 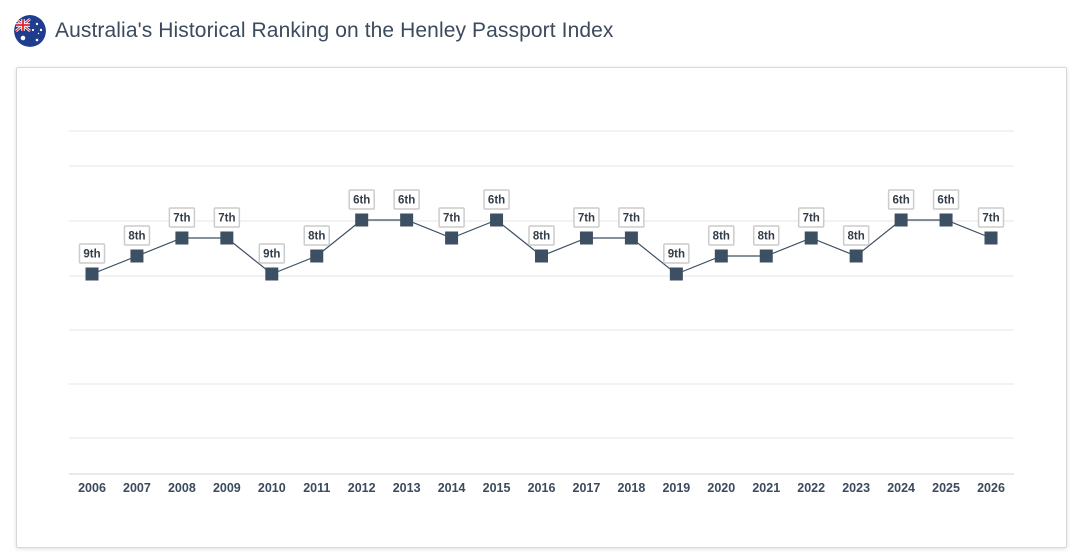 I want to click on x-tick-label: 2006, so click(x=92, y=488).